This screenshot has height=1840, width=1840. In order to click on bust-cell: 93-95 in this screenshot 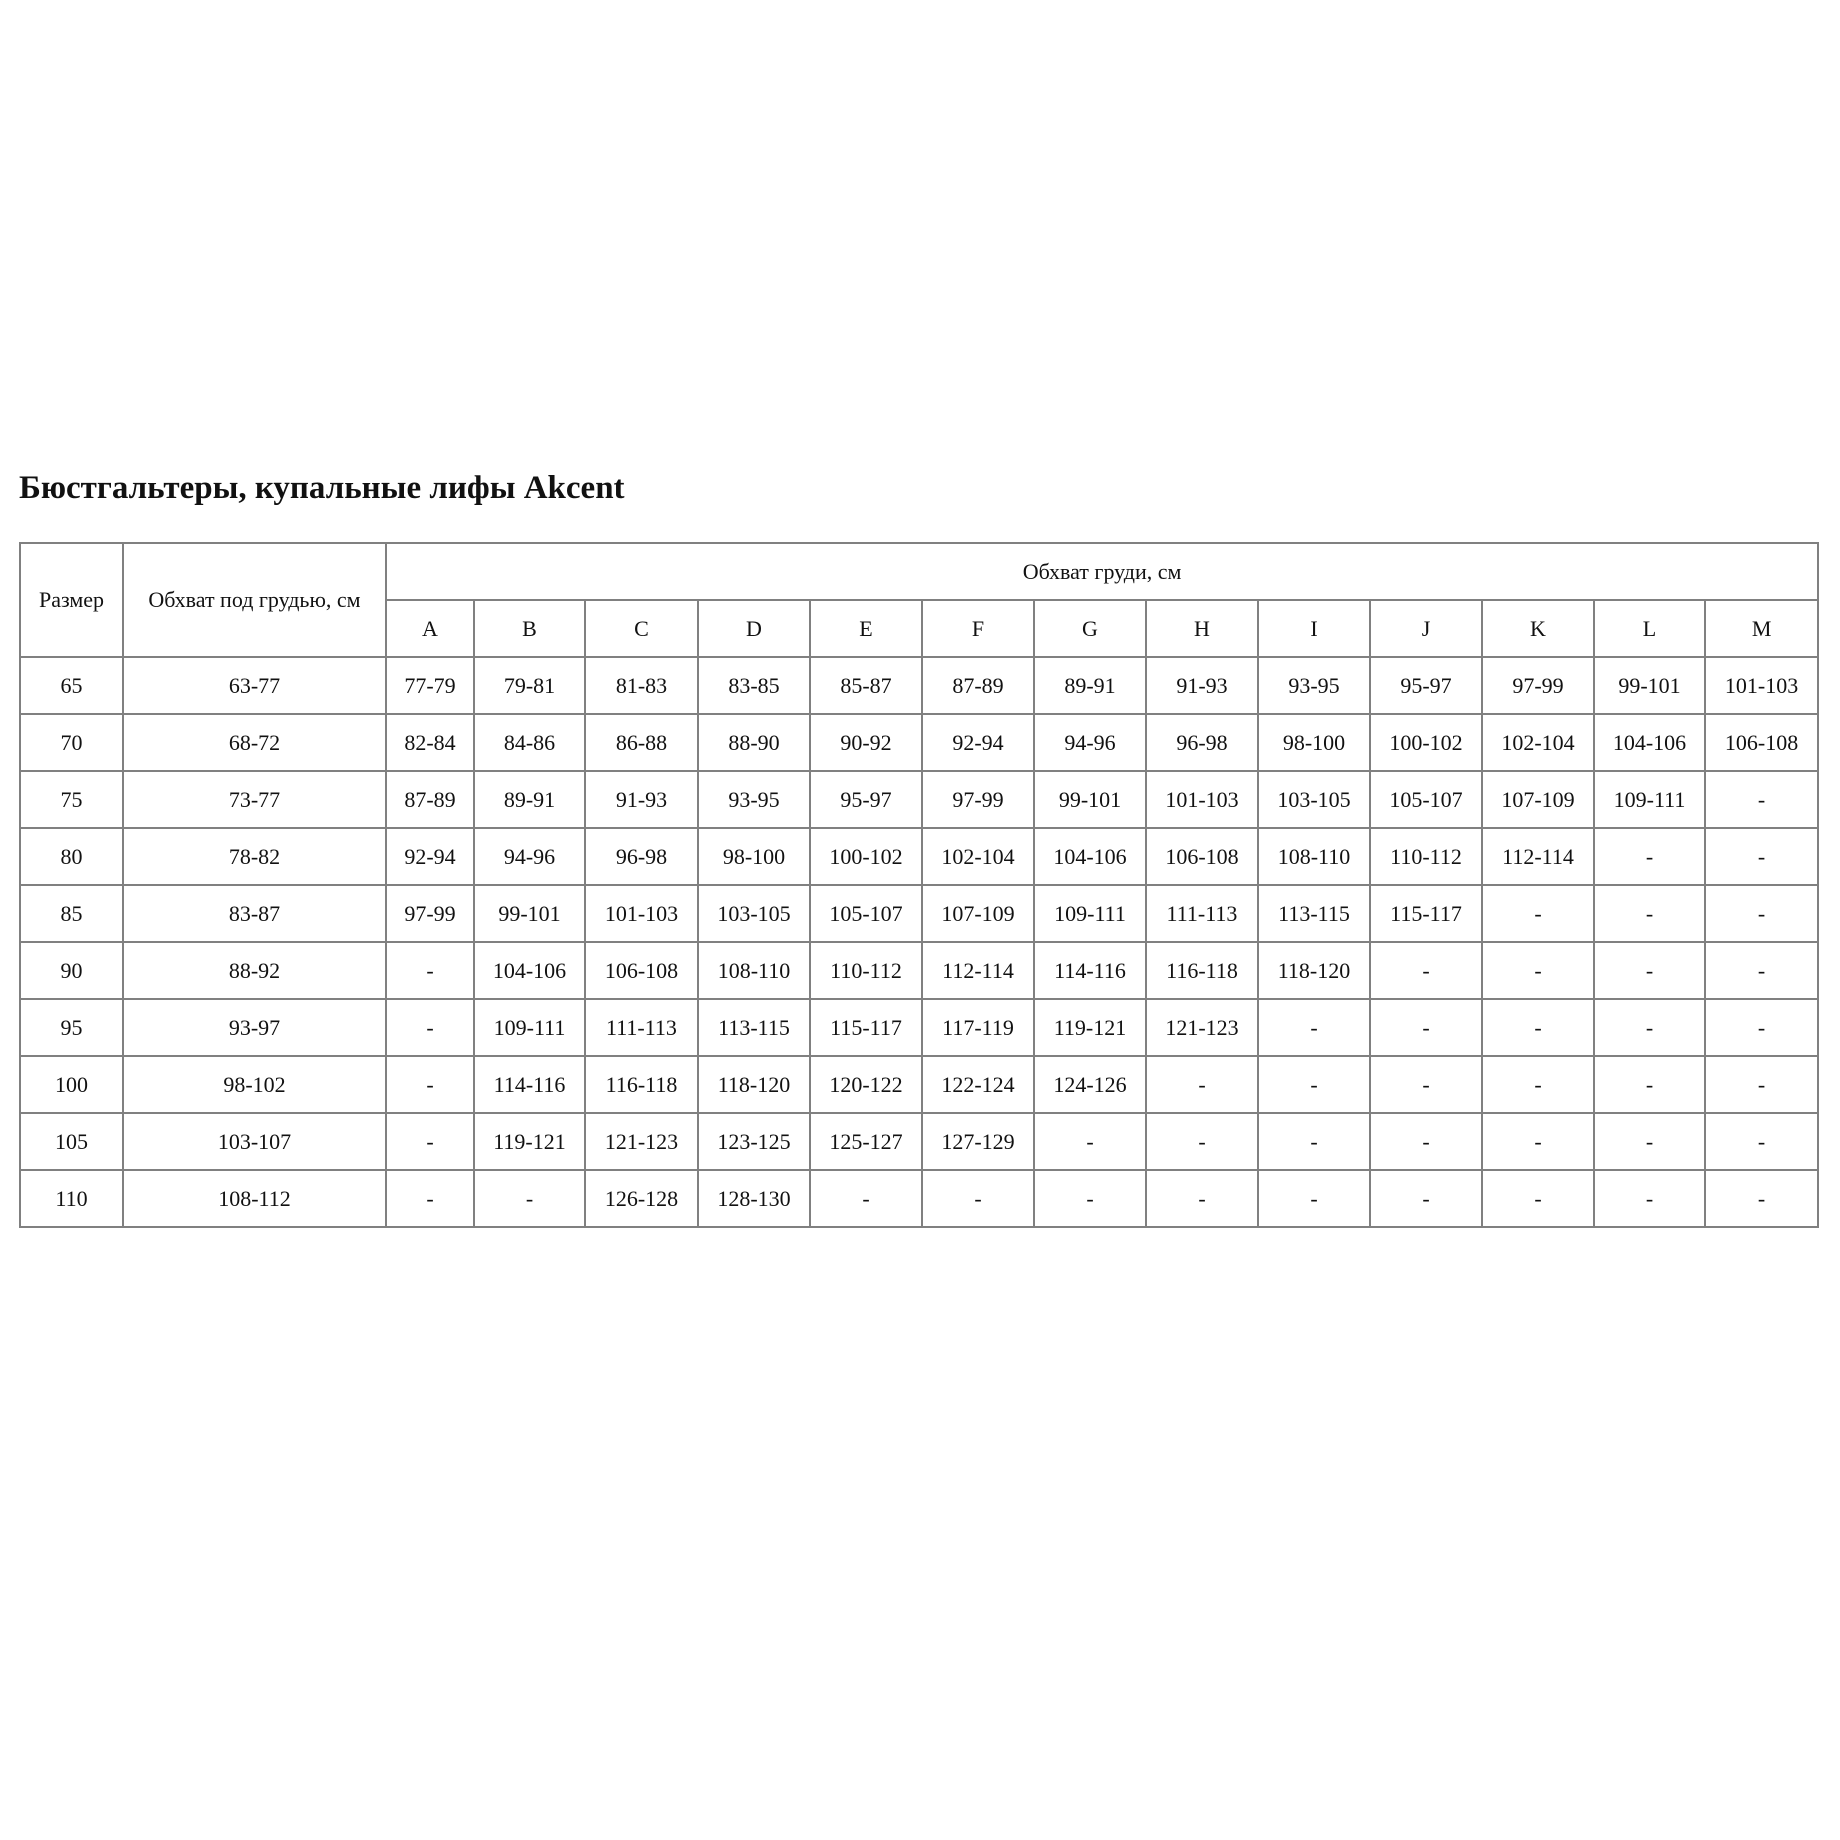, I will do `click(754, 799)`.